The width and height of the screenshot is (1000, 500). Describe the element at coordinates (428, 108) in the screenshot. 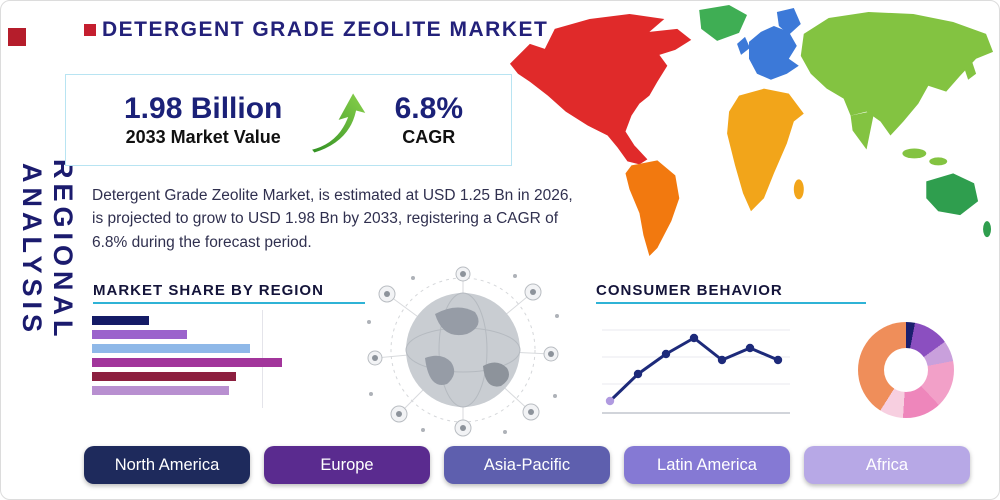

I see `cagr-value: 6.8%` at that location.